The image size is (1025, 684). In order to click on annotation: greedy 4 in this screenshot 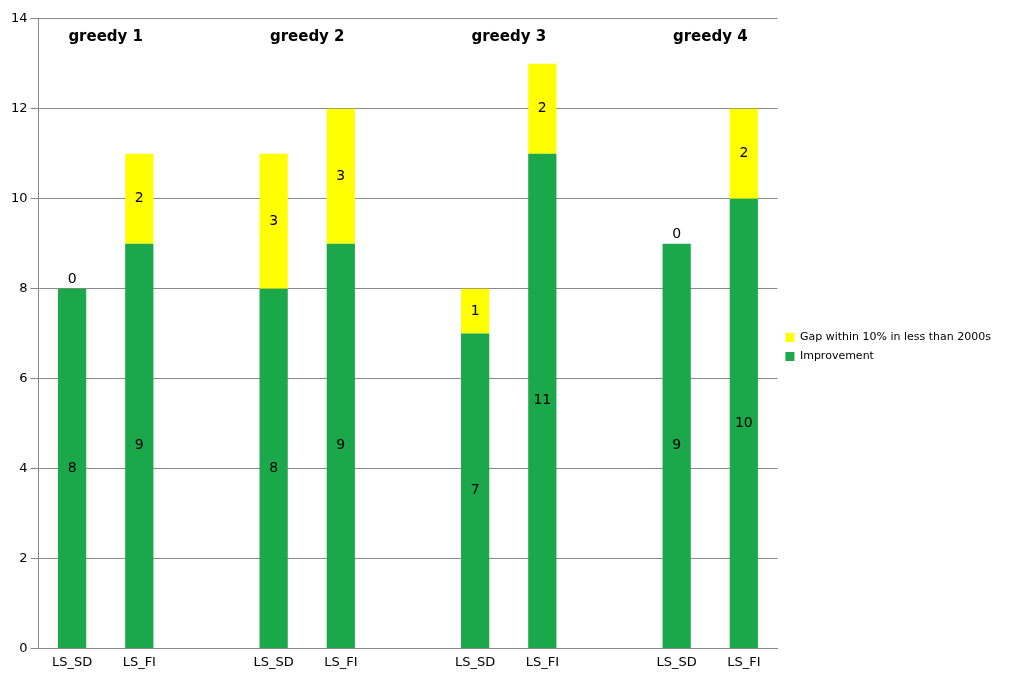, I will do `click(710, 35)`.